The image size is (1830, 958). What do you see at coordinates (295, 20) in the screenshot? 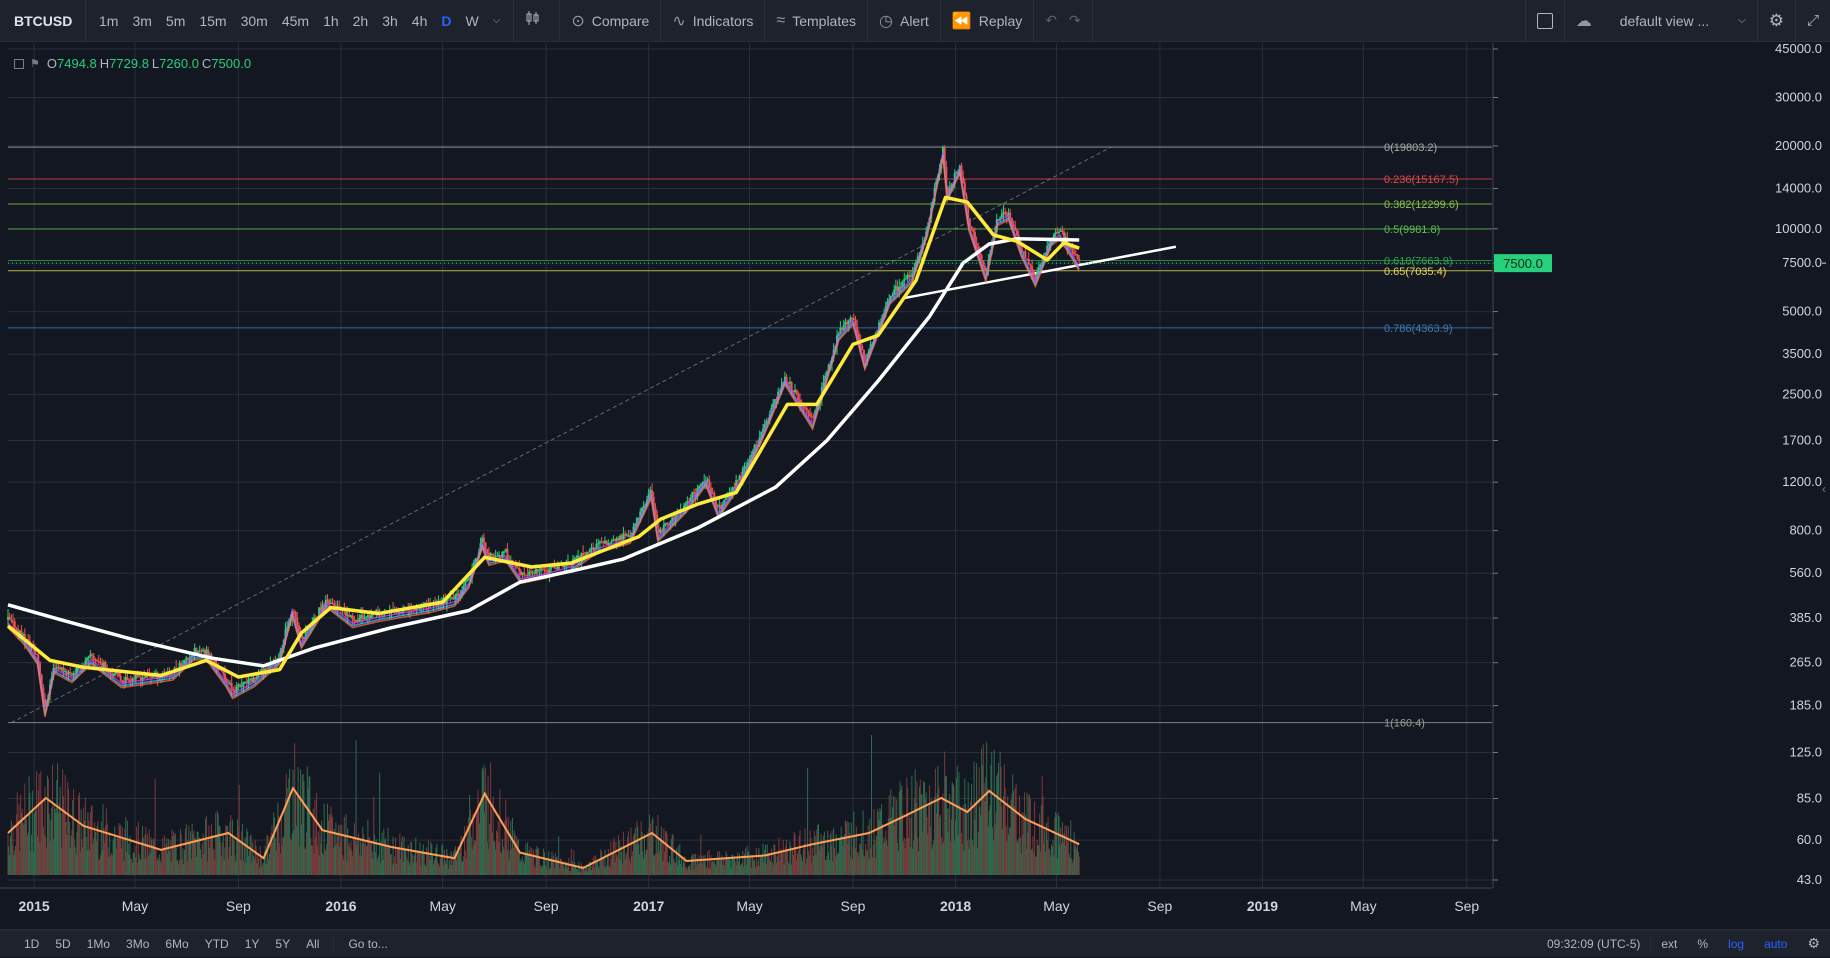
I see `interval-45m: 45m` at bounding box center [295, 20].